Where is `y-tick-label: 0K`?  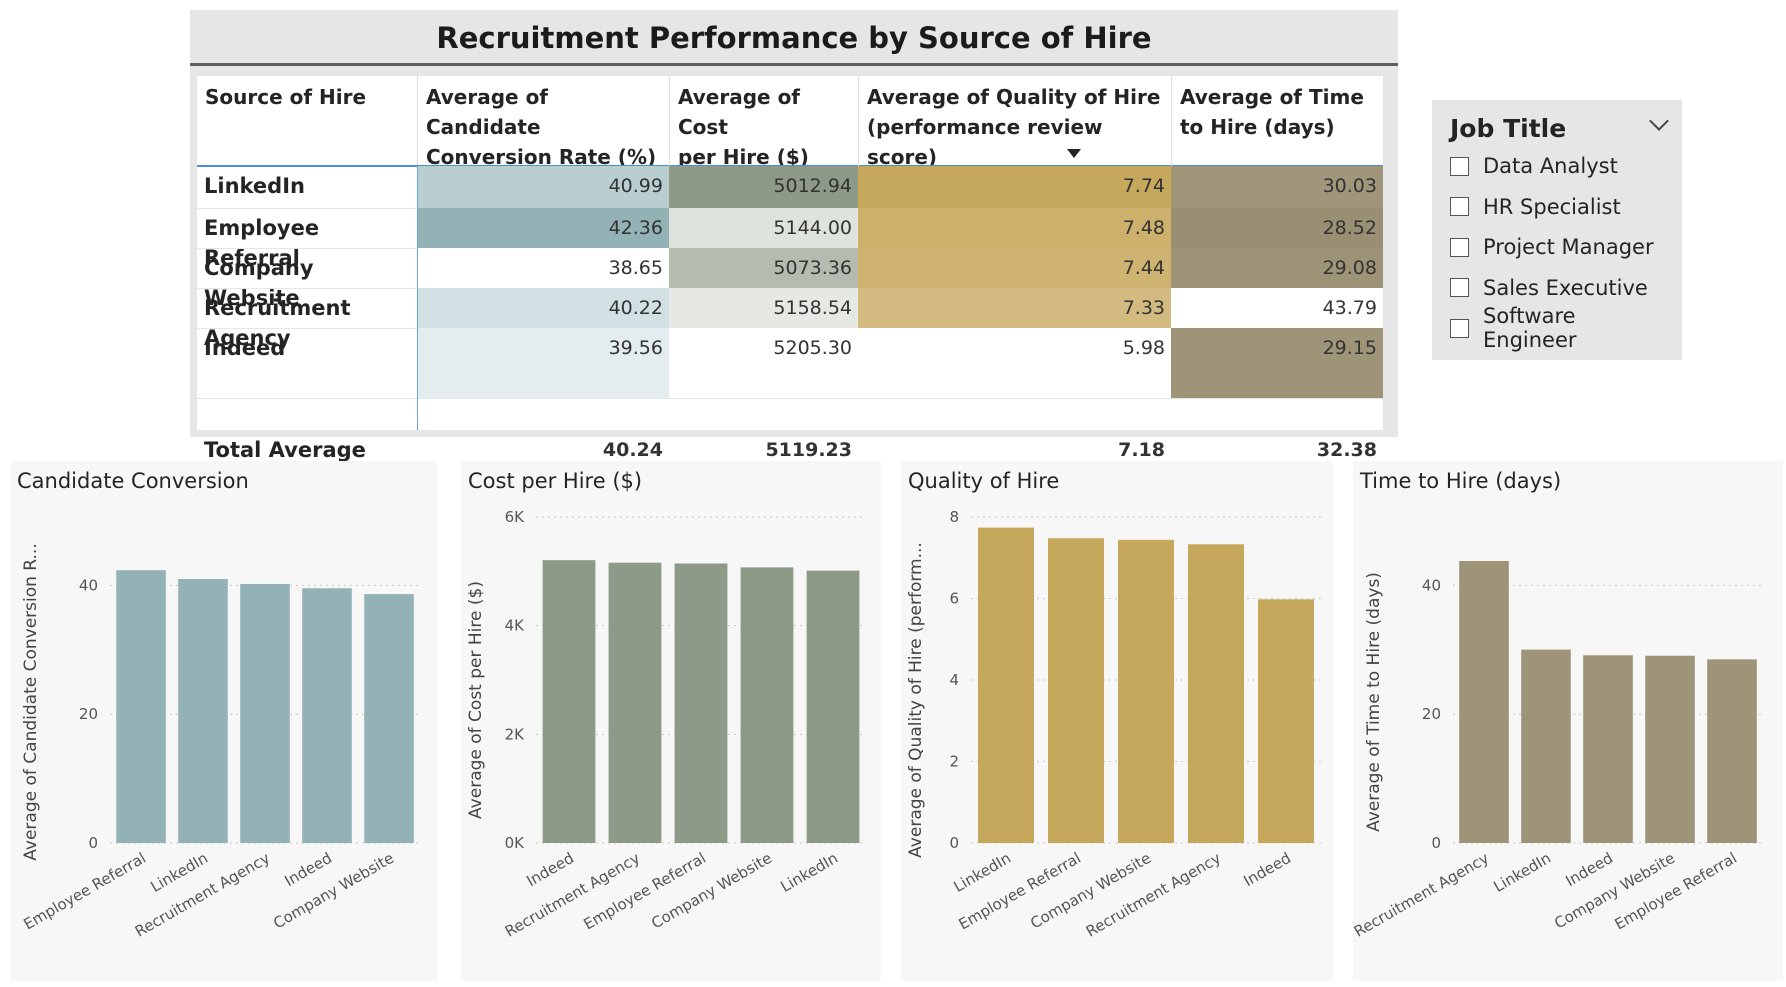 y-tick-label: 0K is located at coordinates (515, 843).